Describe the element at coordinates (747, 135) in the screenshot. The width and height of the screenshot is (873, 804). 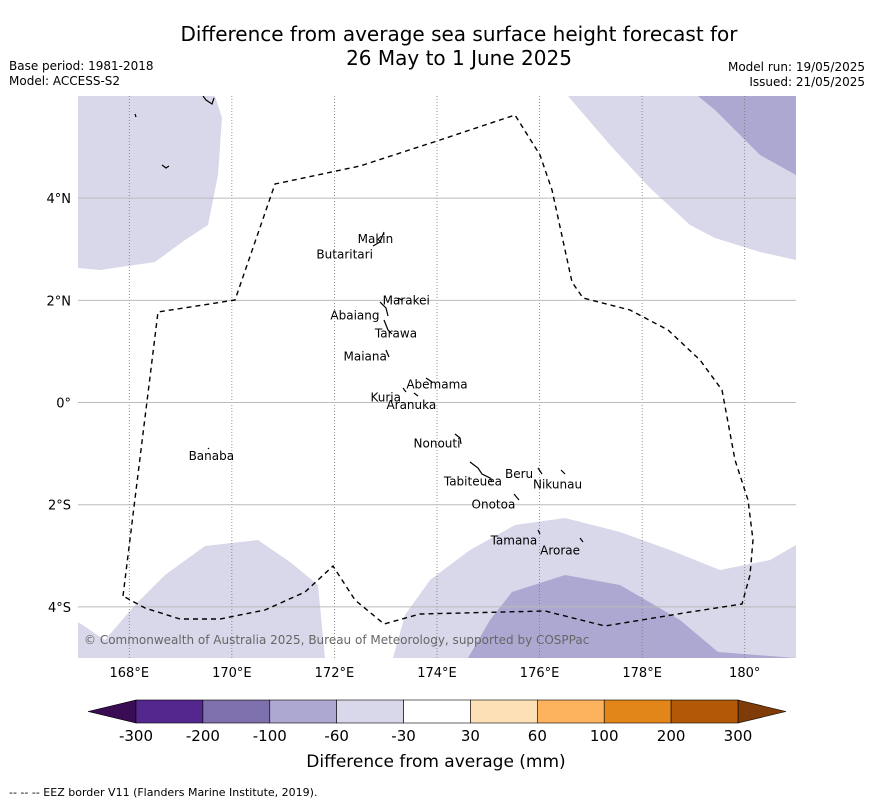
I see `anomaly-region-northeast-strong` at that location.